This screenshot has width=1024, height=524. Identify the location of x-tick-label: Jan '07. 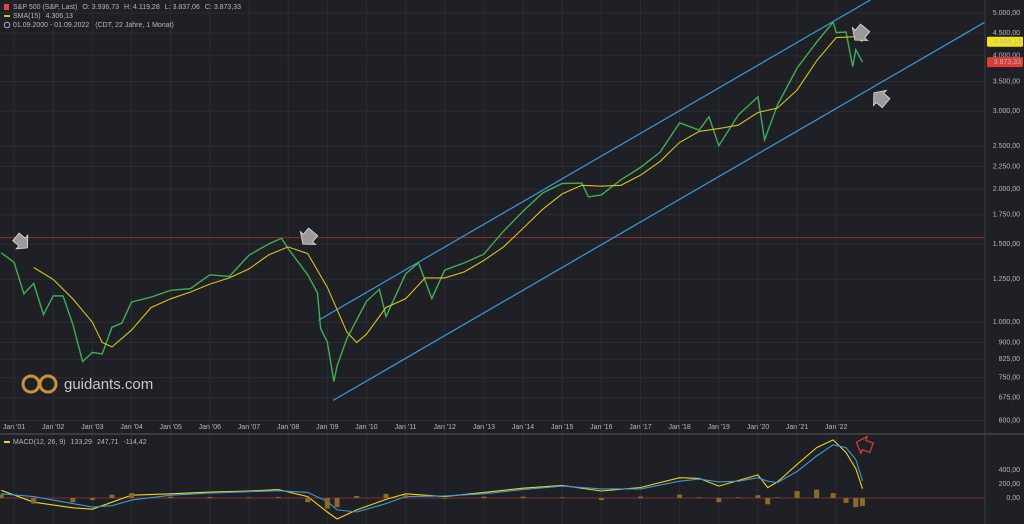
(249, 427).